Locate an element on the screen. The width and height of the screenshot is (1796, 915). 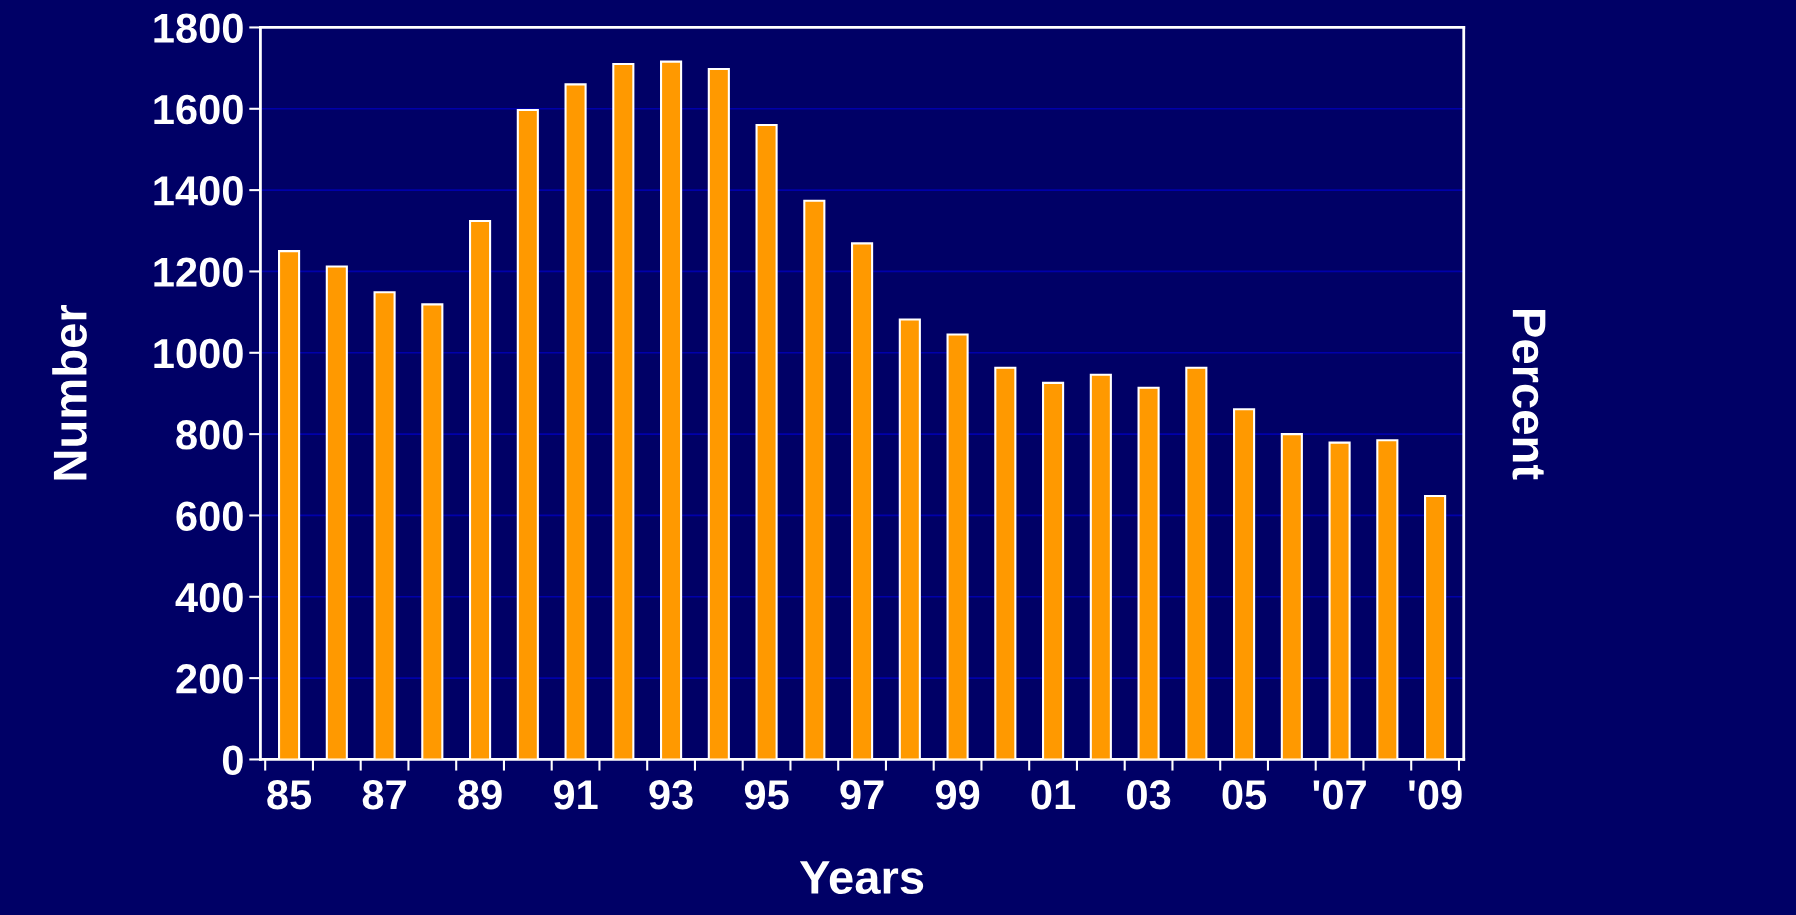
x-tick-label: 89 is located at coordinates (480, 794).